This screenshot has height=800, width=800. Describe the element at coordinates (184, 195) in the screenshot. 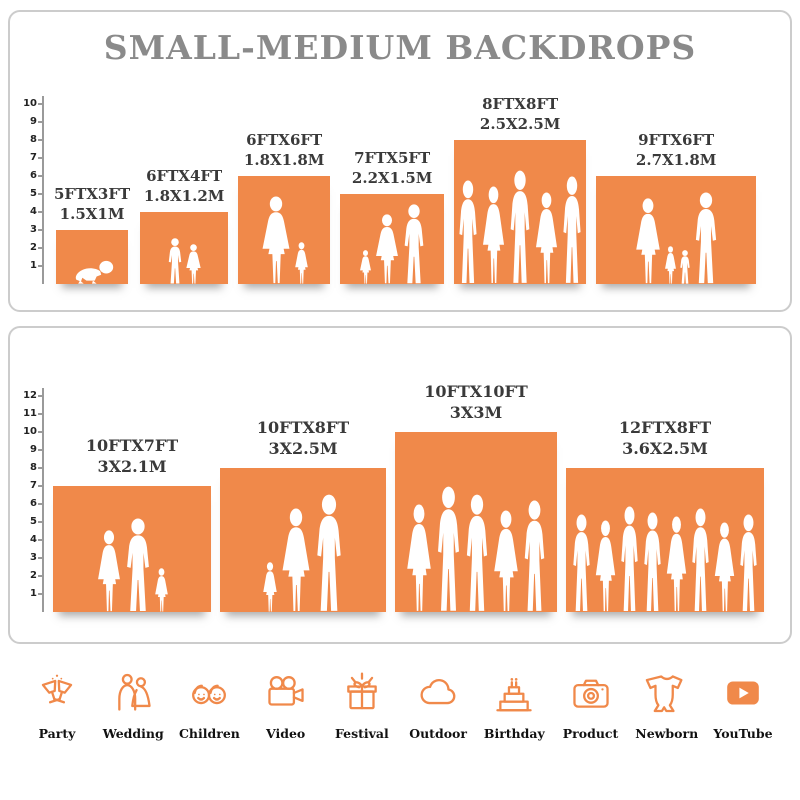

I see `size-m: 1.8X1.2M` at that location.